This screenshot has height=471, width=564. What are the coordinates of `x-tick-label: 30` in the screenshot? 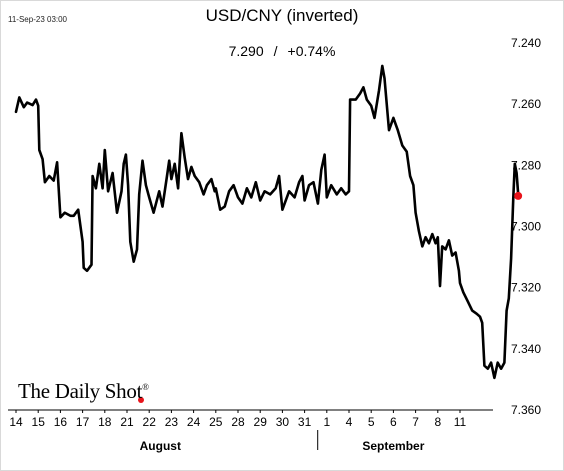 It's located at (283, 422).